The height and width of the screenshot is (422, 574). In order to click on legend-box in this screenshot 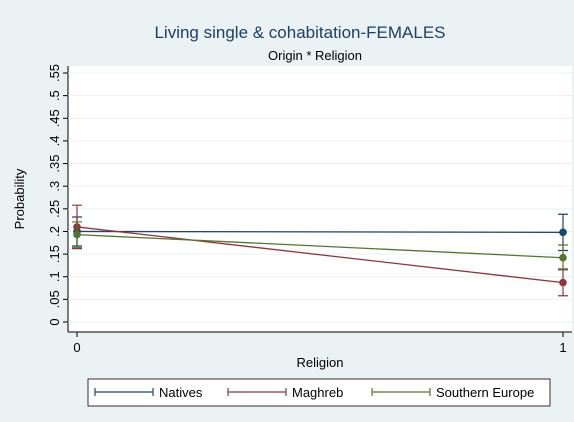, I will do `click(319, 392)`.